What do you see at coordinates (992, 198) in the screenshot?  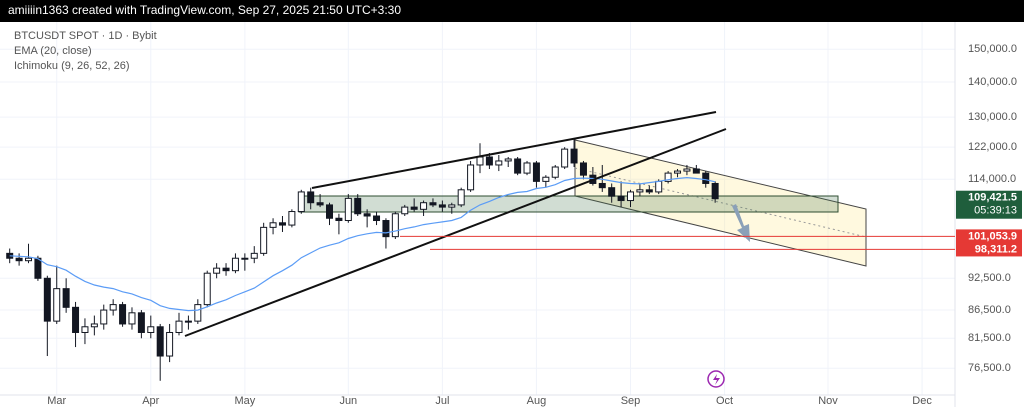 I see `last-price-label: 109,421.5` at bounding box center [992, 198].